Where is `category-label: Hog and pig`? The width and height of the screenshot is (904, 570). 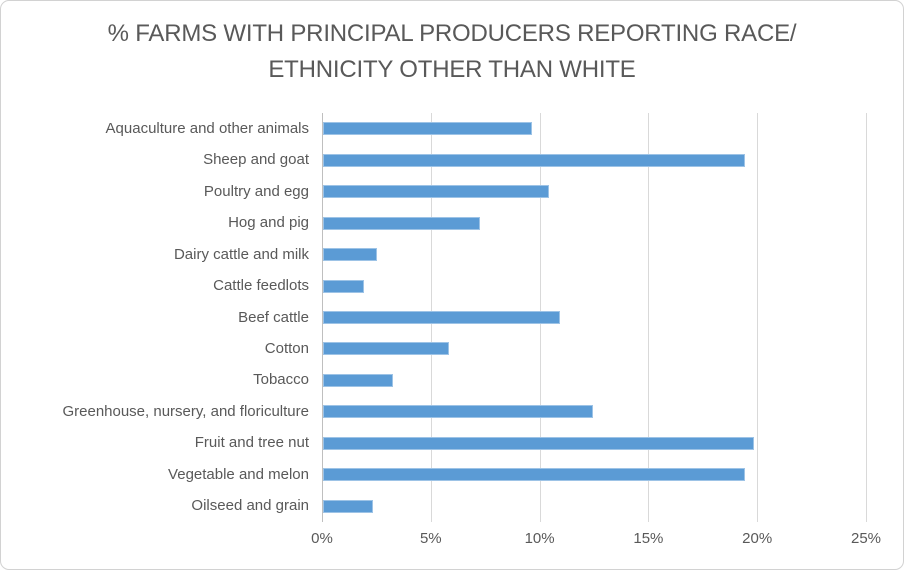 category-label: Hog and pig is located at coordinates (268, 223).